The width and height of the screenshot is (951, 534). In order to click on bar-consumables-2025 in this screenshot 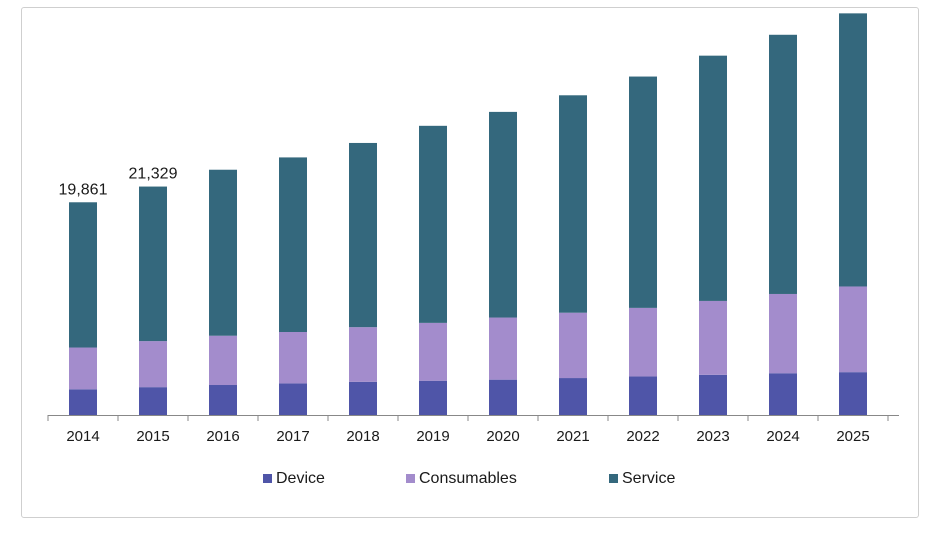, I will do `click(853, 329)`.